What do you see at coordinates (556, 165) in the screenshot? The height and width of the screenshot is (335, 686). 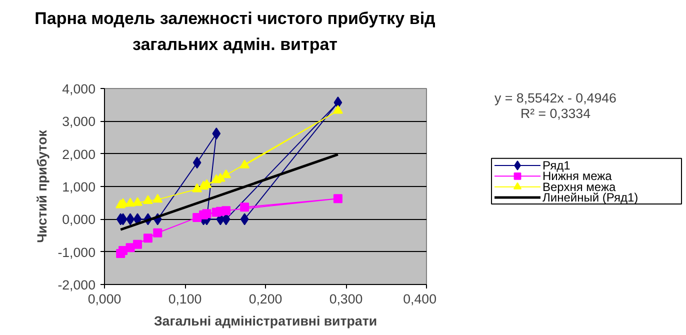 I see `legend-label: Ряд1` at bounding box center [556, 165].